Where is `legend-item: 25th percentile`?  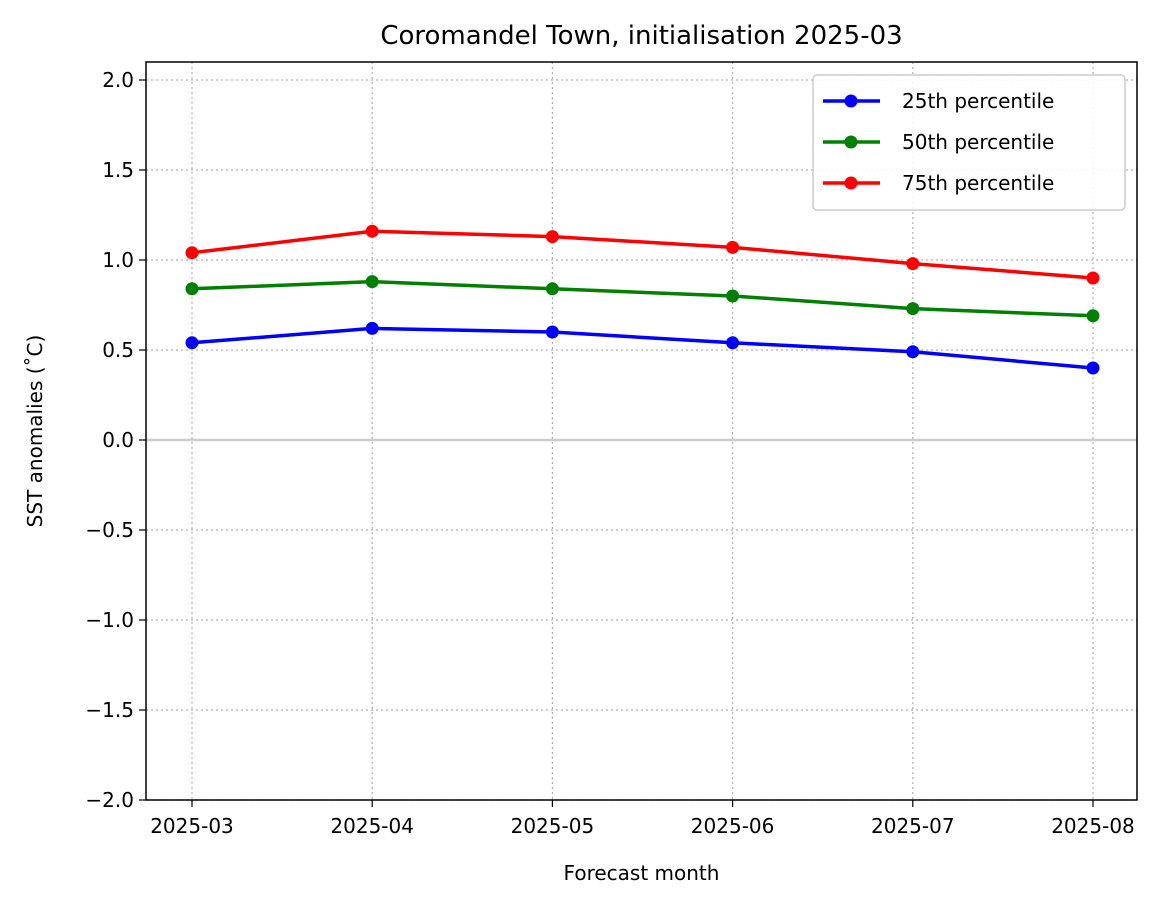
legend-item: 25th percentile is located at coordinates (938, 101).